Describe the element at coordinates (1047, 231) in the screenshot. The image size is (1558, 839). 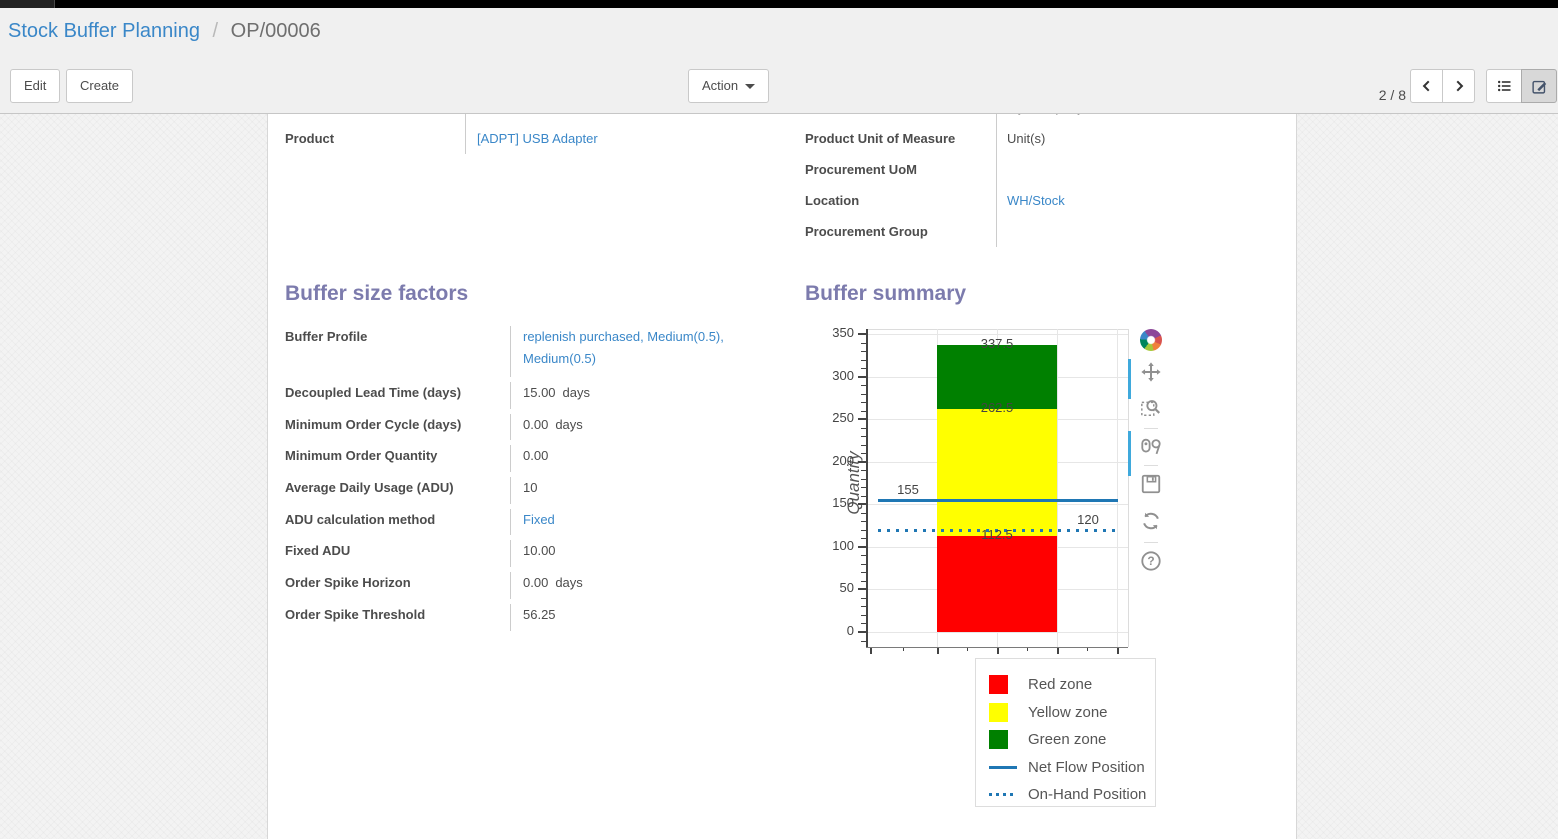
I see `field-row: Procurement Group` at that location.